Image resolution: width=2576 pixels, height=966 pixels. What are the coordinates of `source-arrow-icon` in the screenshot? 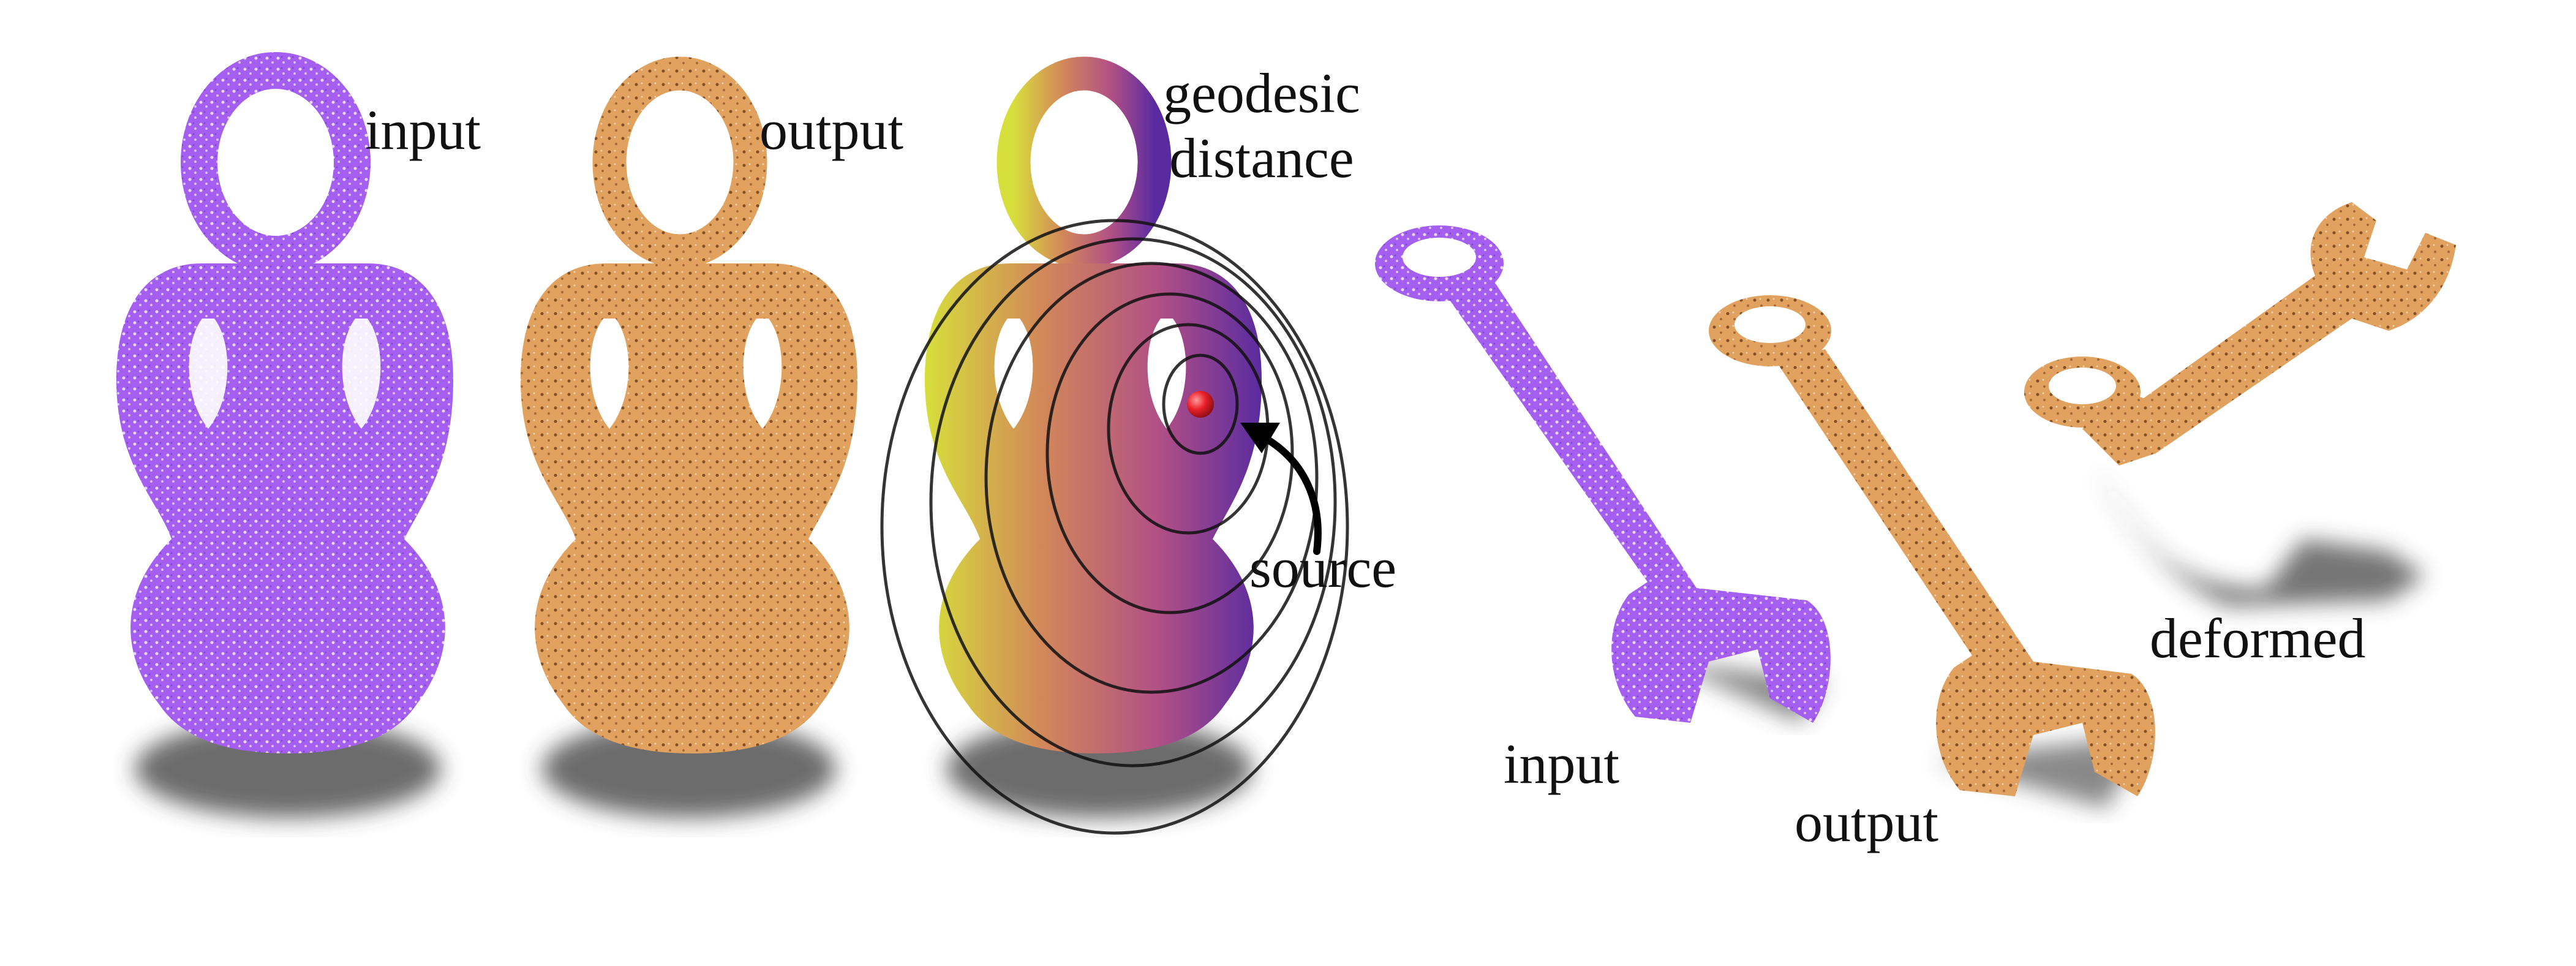 It's located at (1290, 493).